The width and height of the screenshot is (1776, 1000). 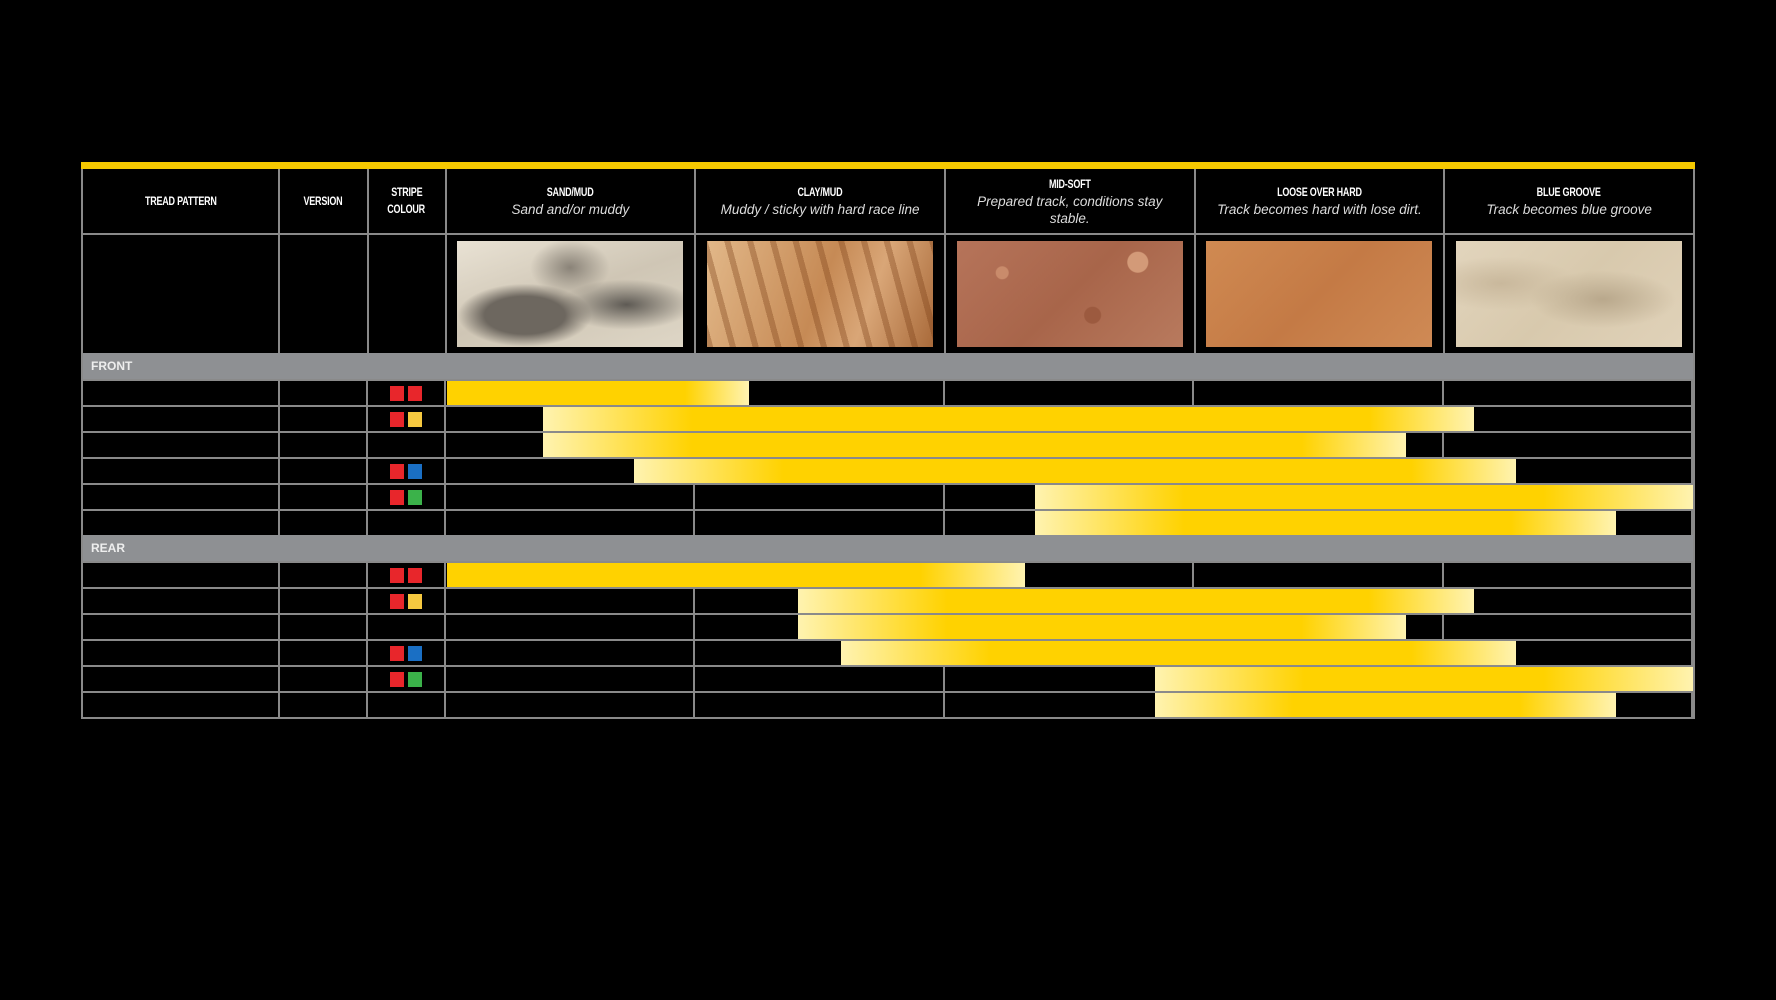 I want to click on midsoft-texture-image, so click(x=1069, y=294).